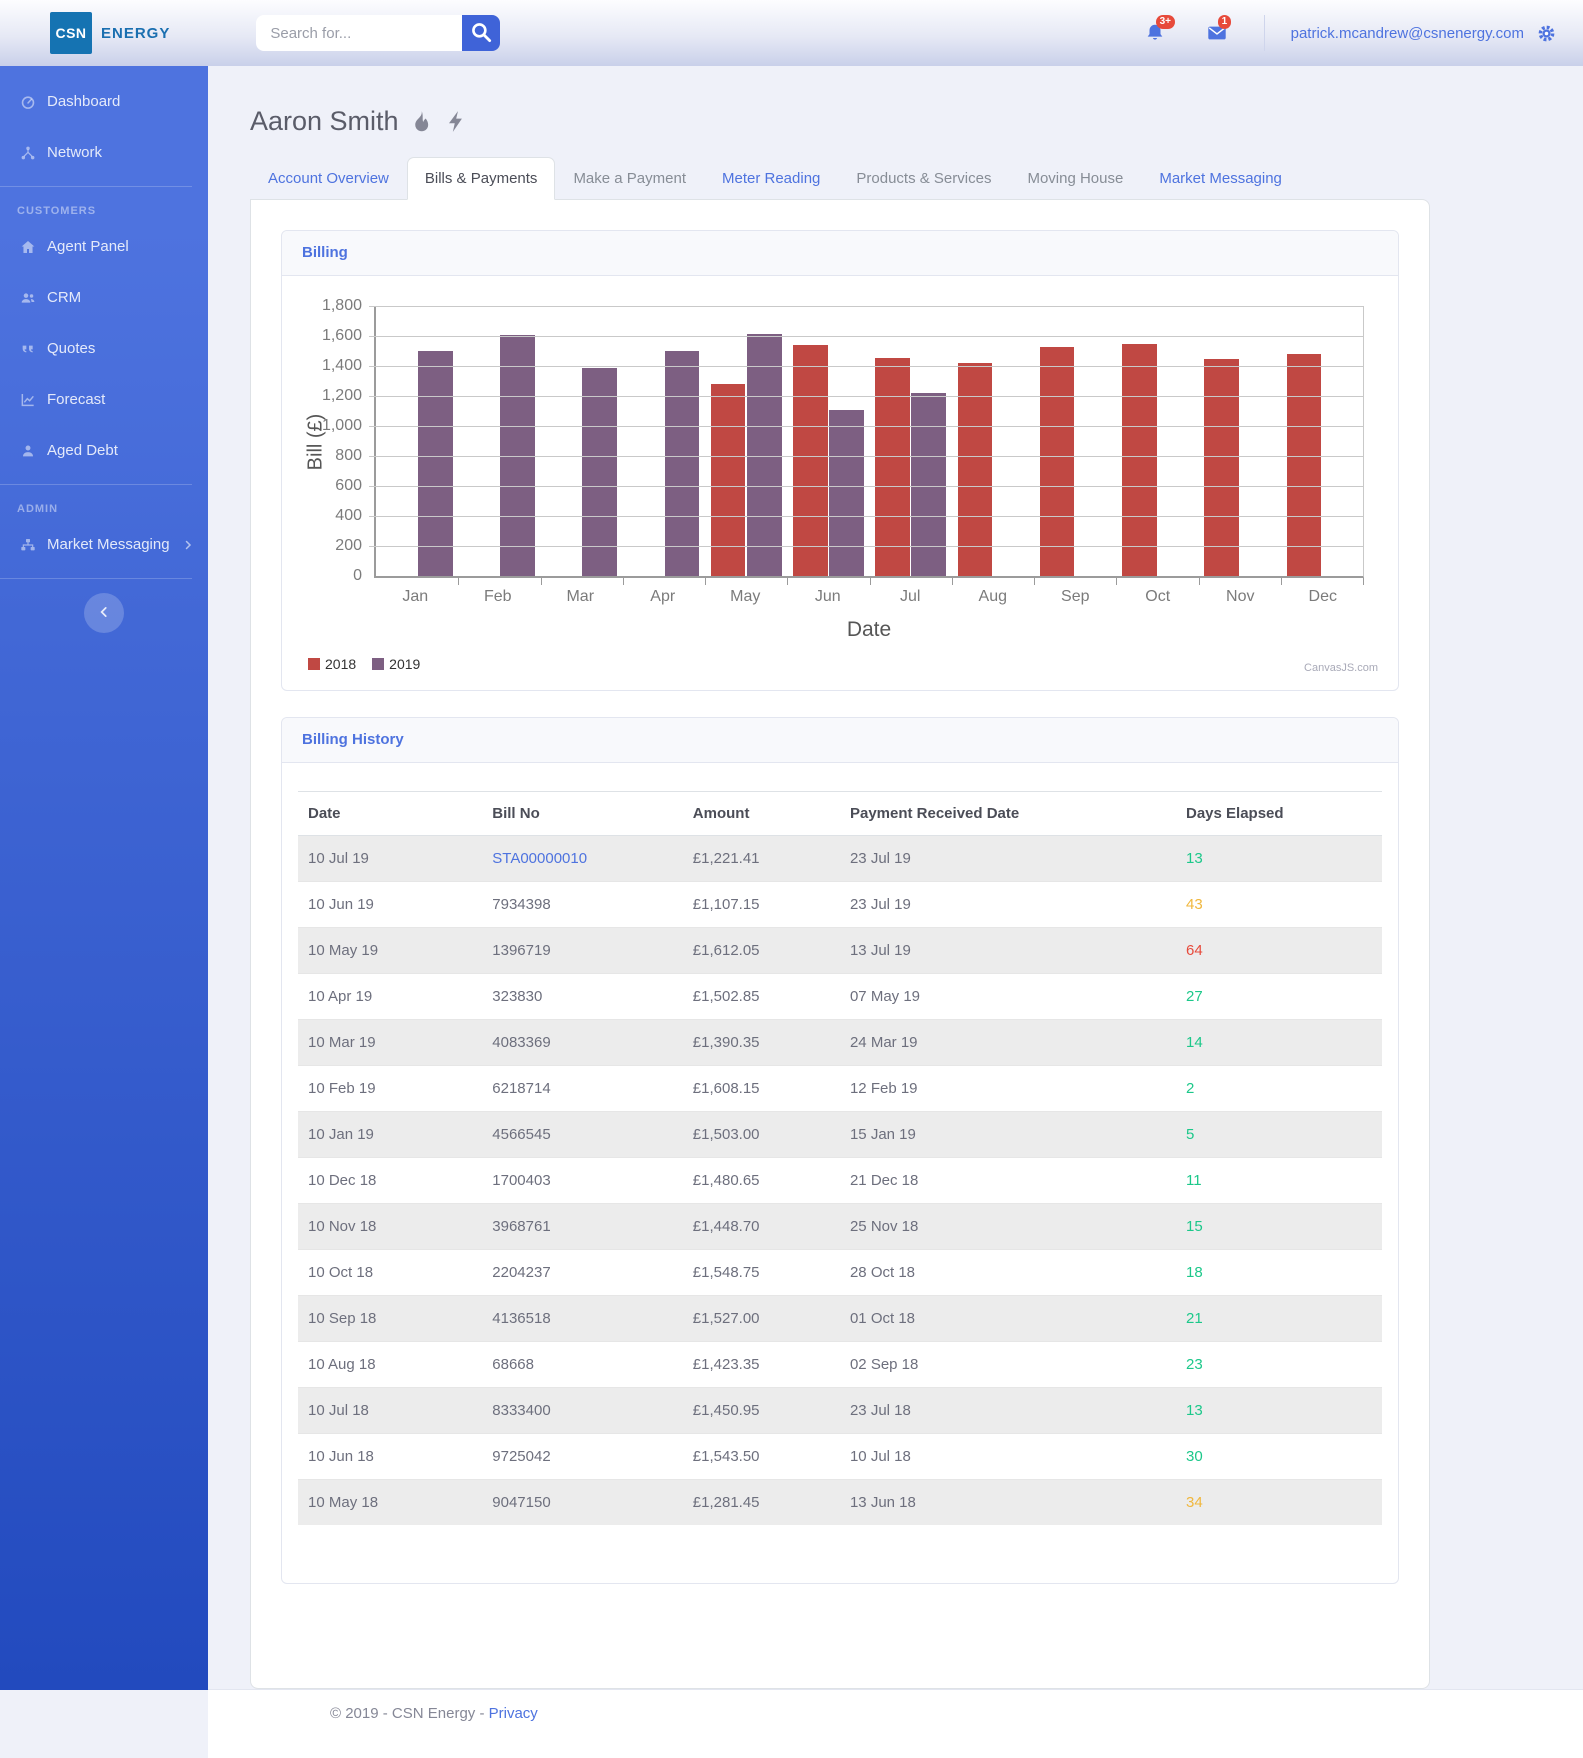 The width and height of the screenshot is (1583, 1758). I want to click on cell-amount: £1,281.45, so click(761, 1502).